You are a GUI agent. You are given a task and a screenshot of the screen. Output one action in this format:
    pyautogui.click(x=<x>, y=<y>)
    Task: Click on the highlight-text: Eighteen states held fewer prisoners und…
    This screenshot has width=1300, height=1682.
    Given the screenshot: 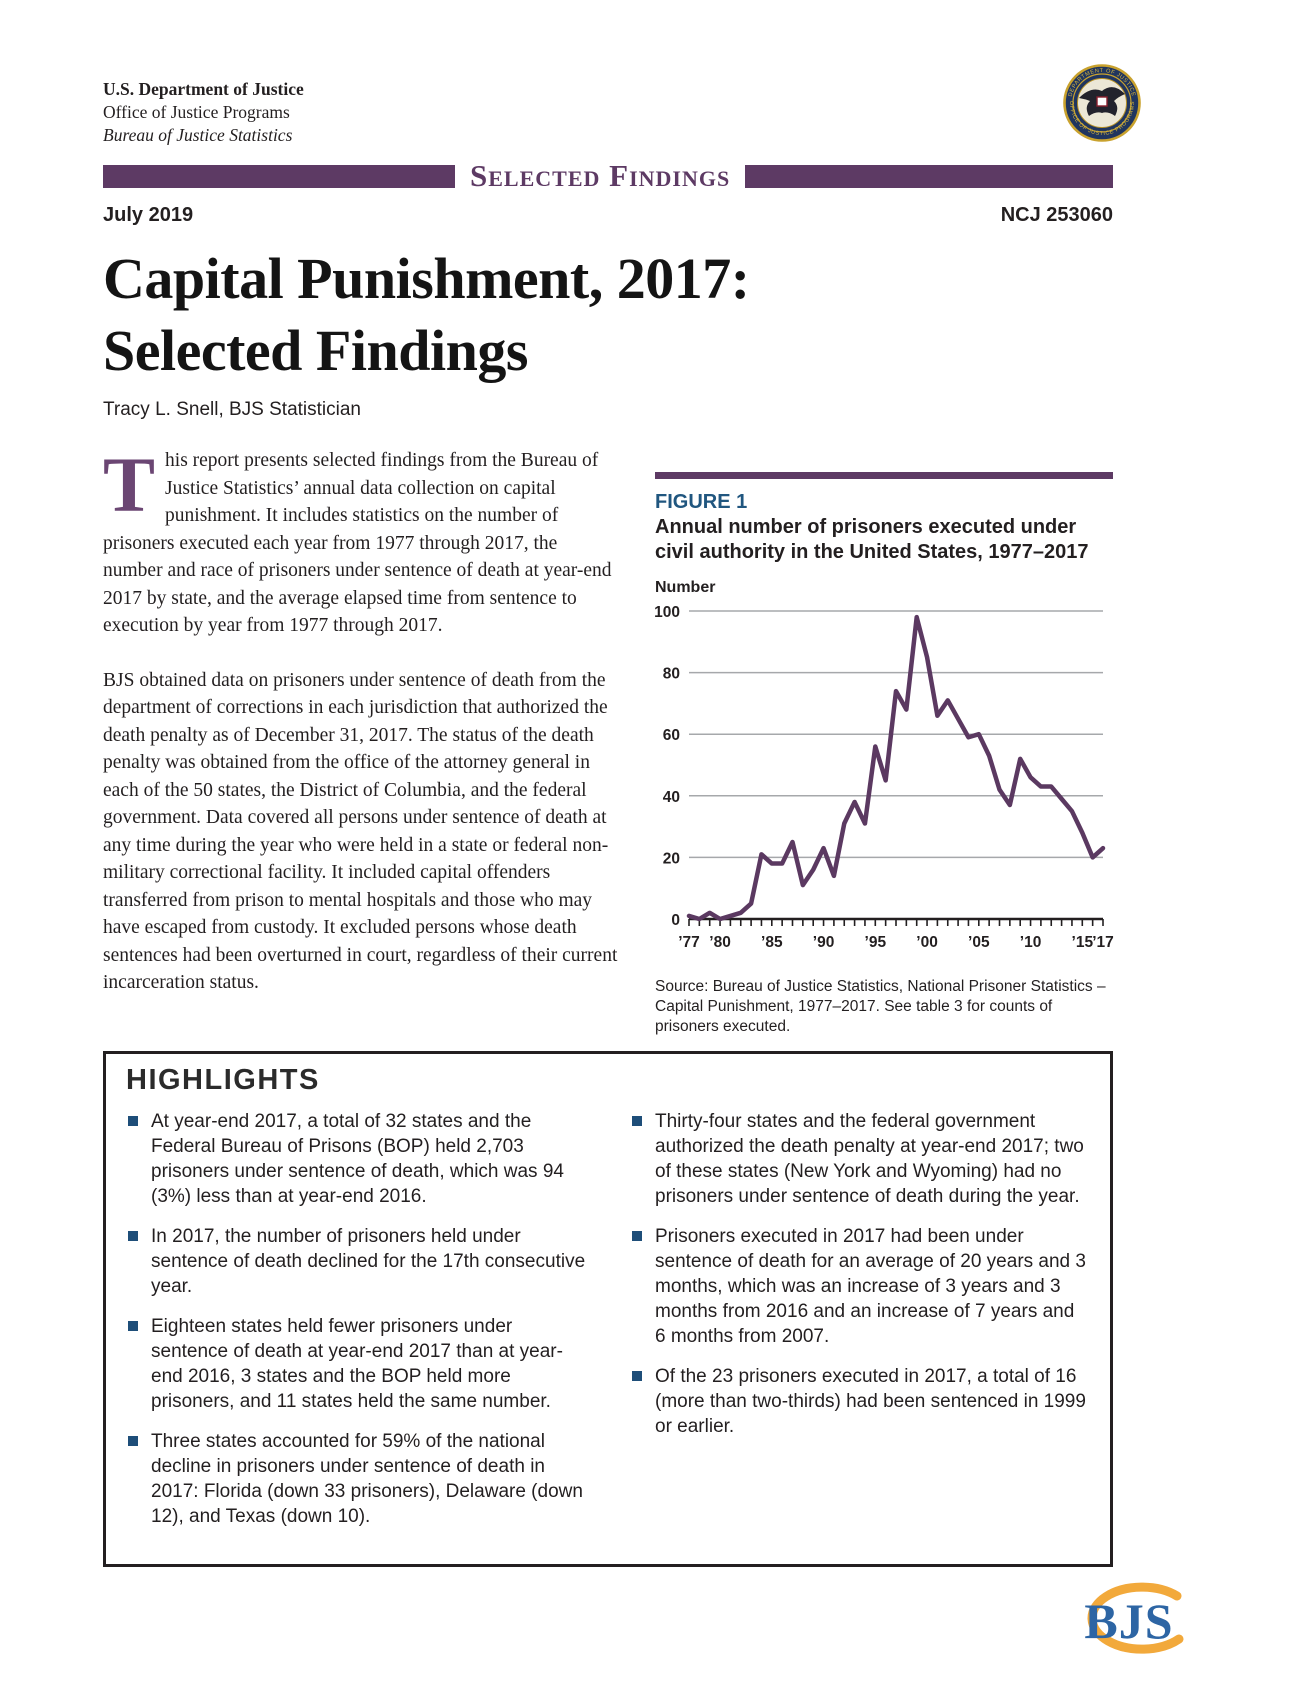 What is the action you would take?
    pyautogui.click(x=357, y=1364)
    